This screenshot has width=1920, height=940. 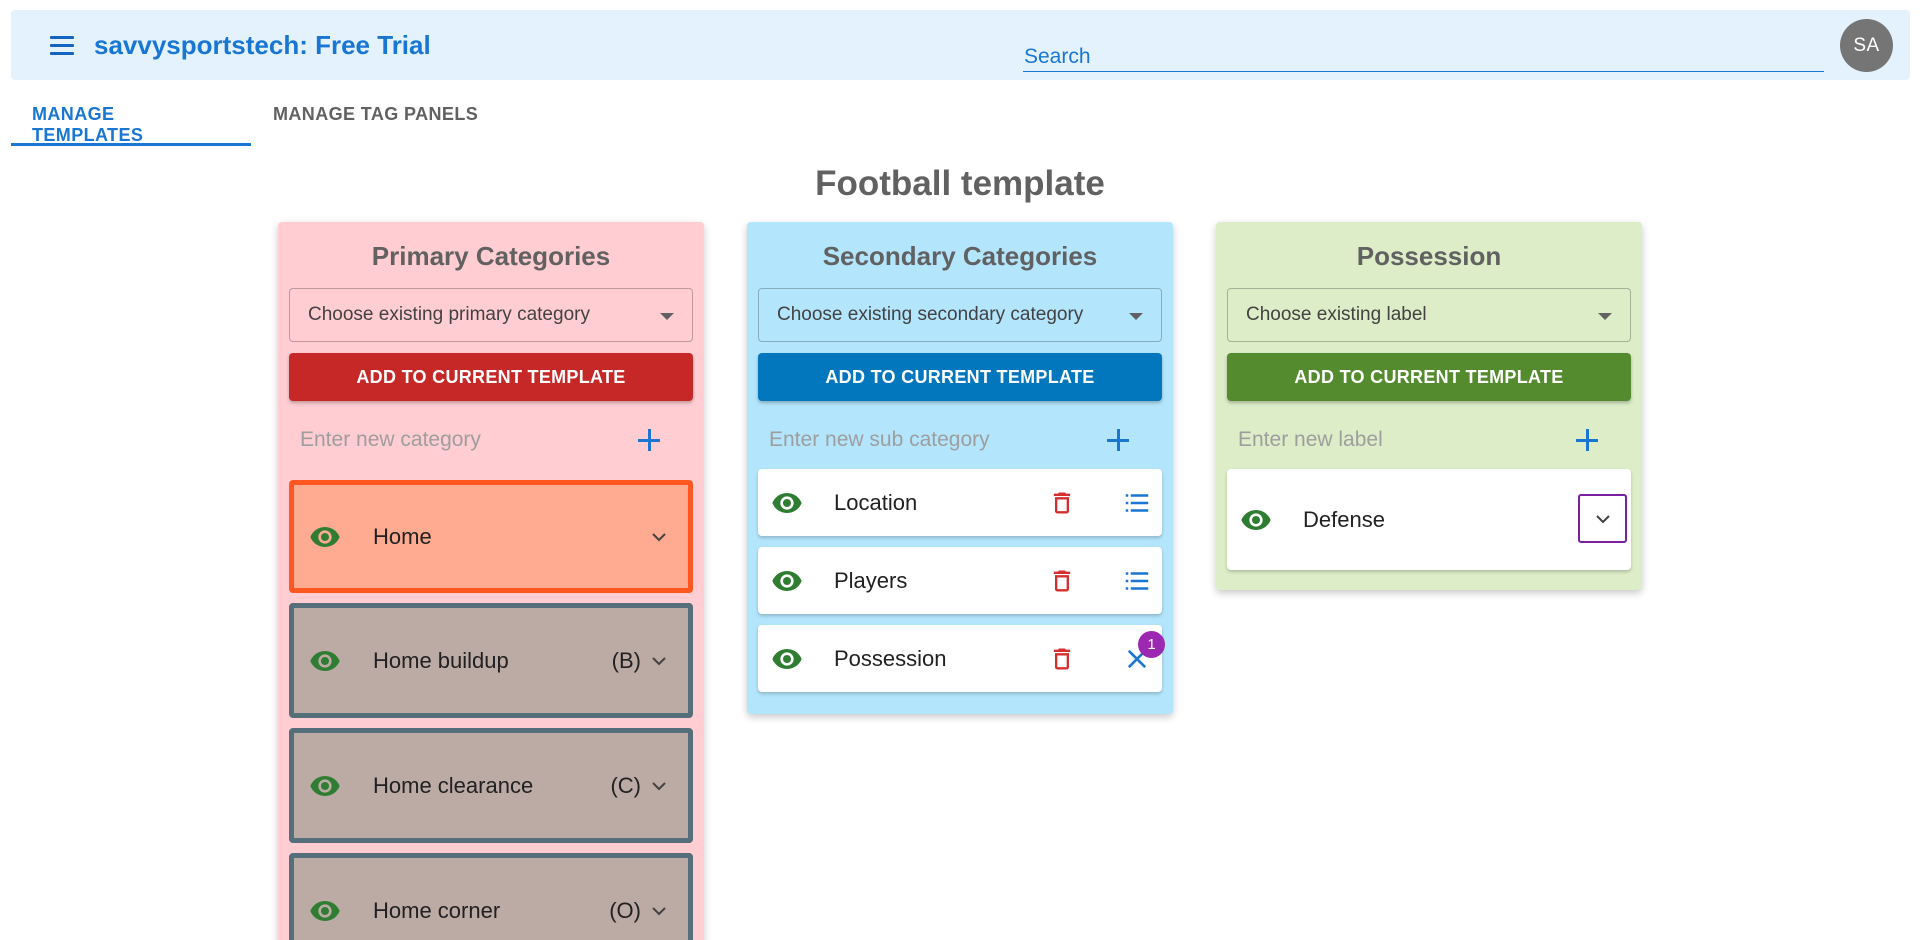 I want to click on add-primary-button: ADD TO CURRENT TEMPLATE, so click(x=491, y=377).